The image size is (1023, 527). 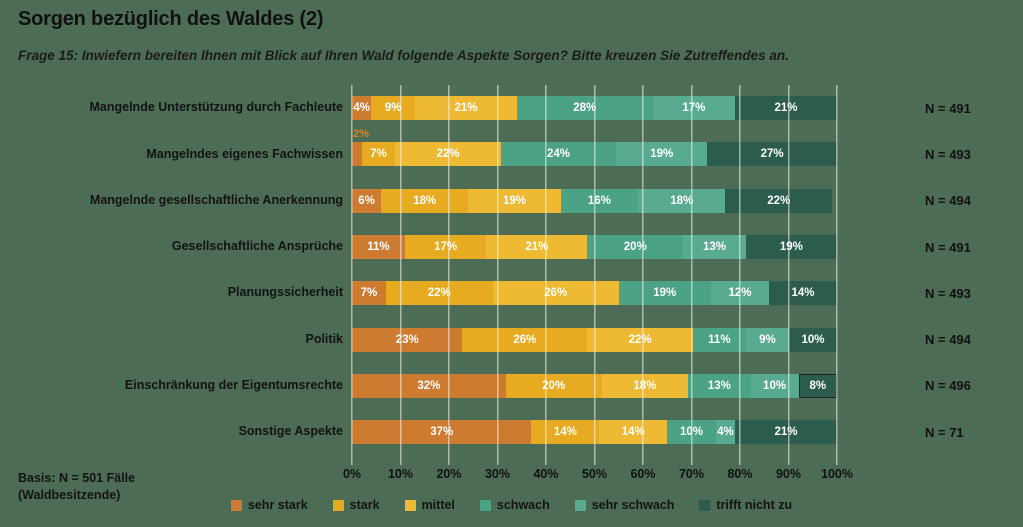 What do you see at coordinates (691, 474) in the screenshot?
I see `x-tick-label: 70%` at bounding box center [691, 474].